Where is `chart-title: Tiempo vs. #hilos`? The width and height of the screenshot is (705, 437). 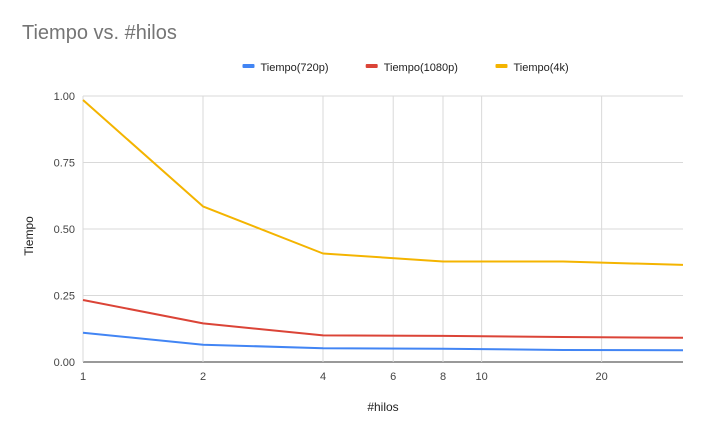 chart-title: Tiempo vs. #hilos is located at coordinates (99, 33).